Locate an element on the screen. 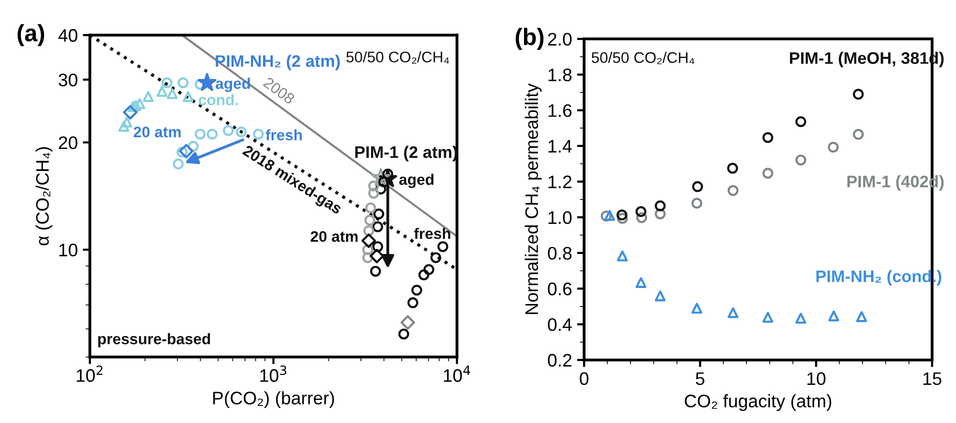 The width and height of the screenshot is (956, 423). y-tick-label: 0.6 is located at coordinates (560, 289).